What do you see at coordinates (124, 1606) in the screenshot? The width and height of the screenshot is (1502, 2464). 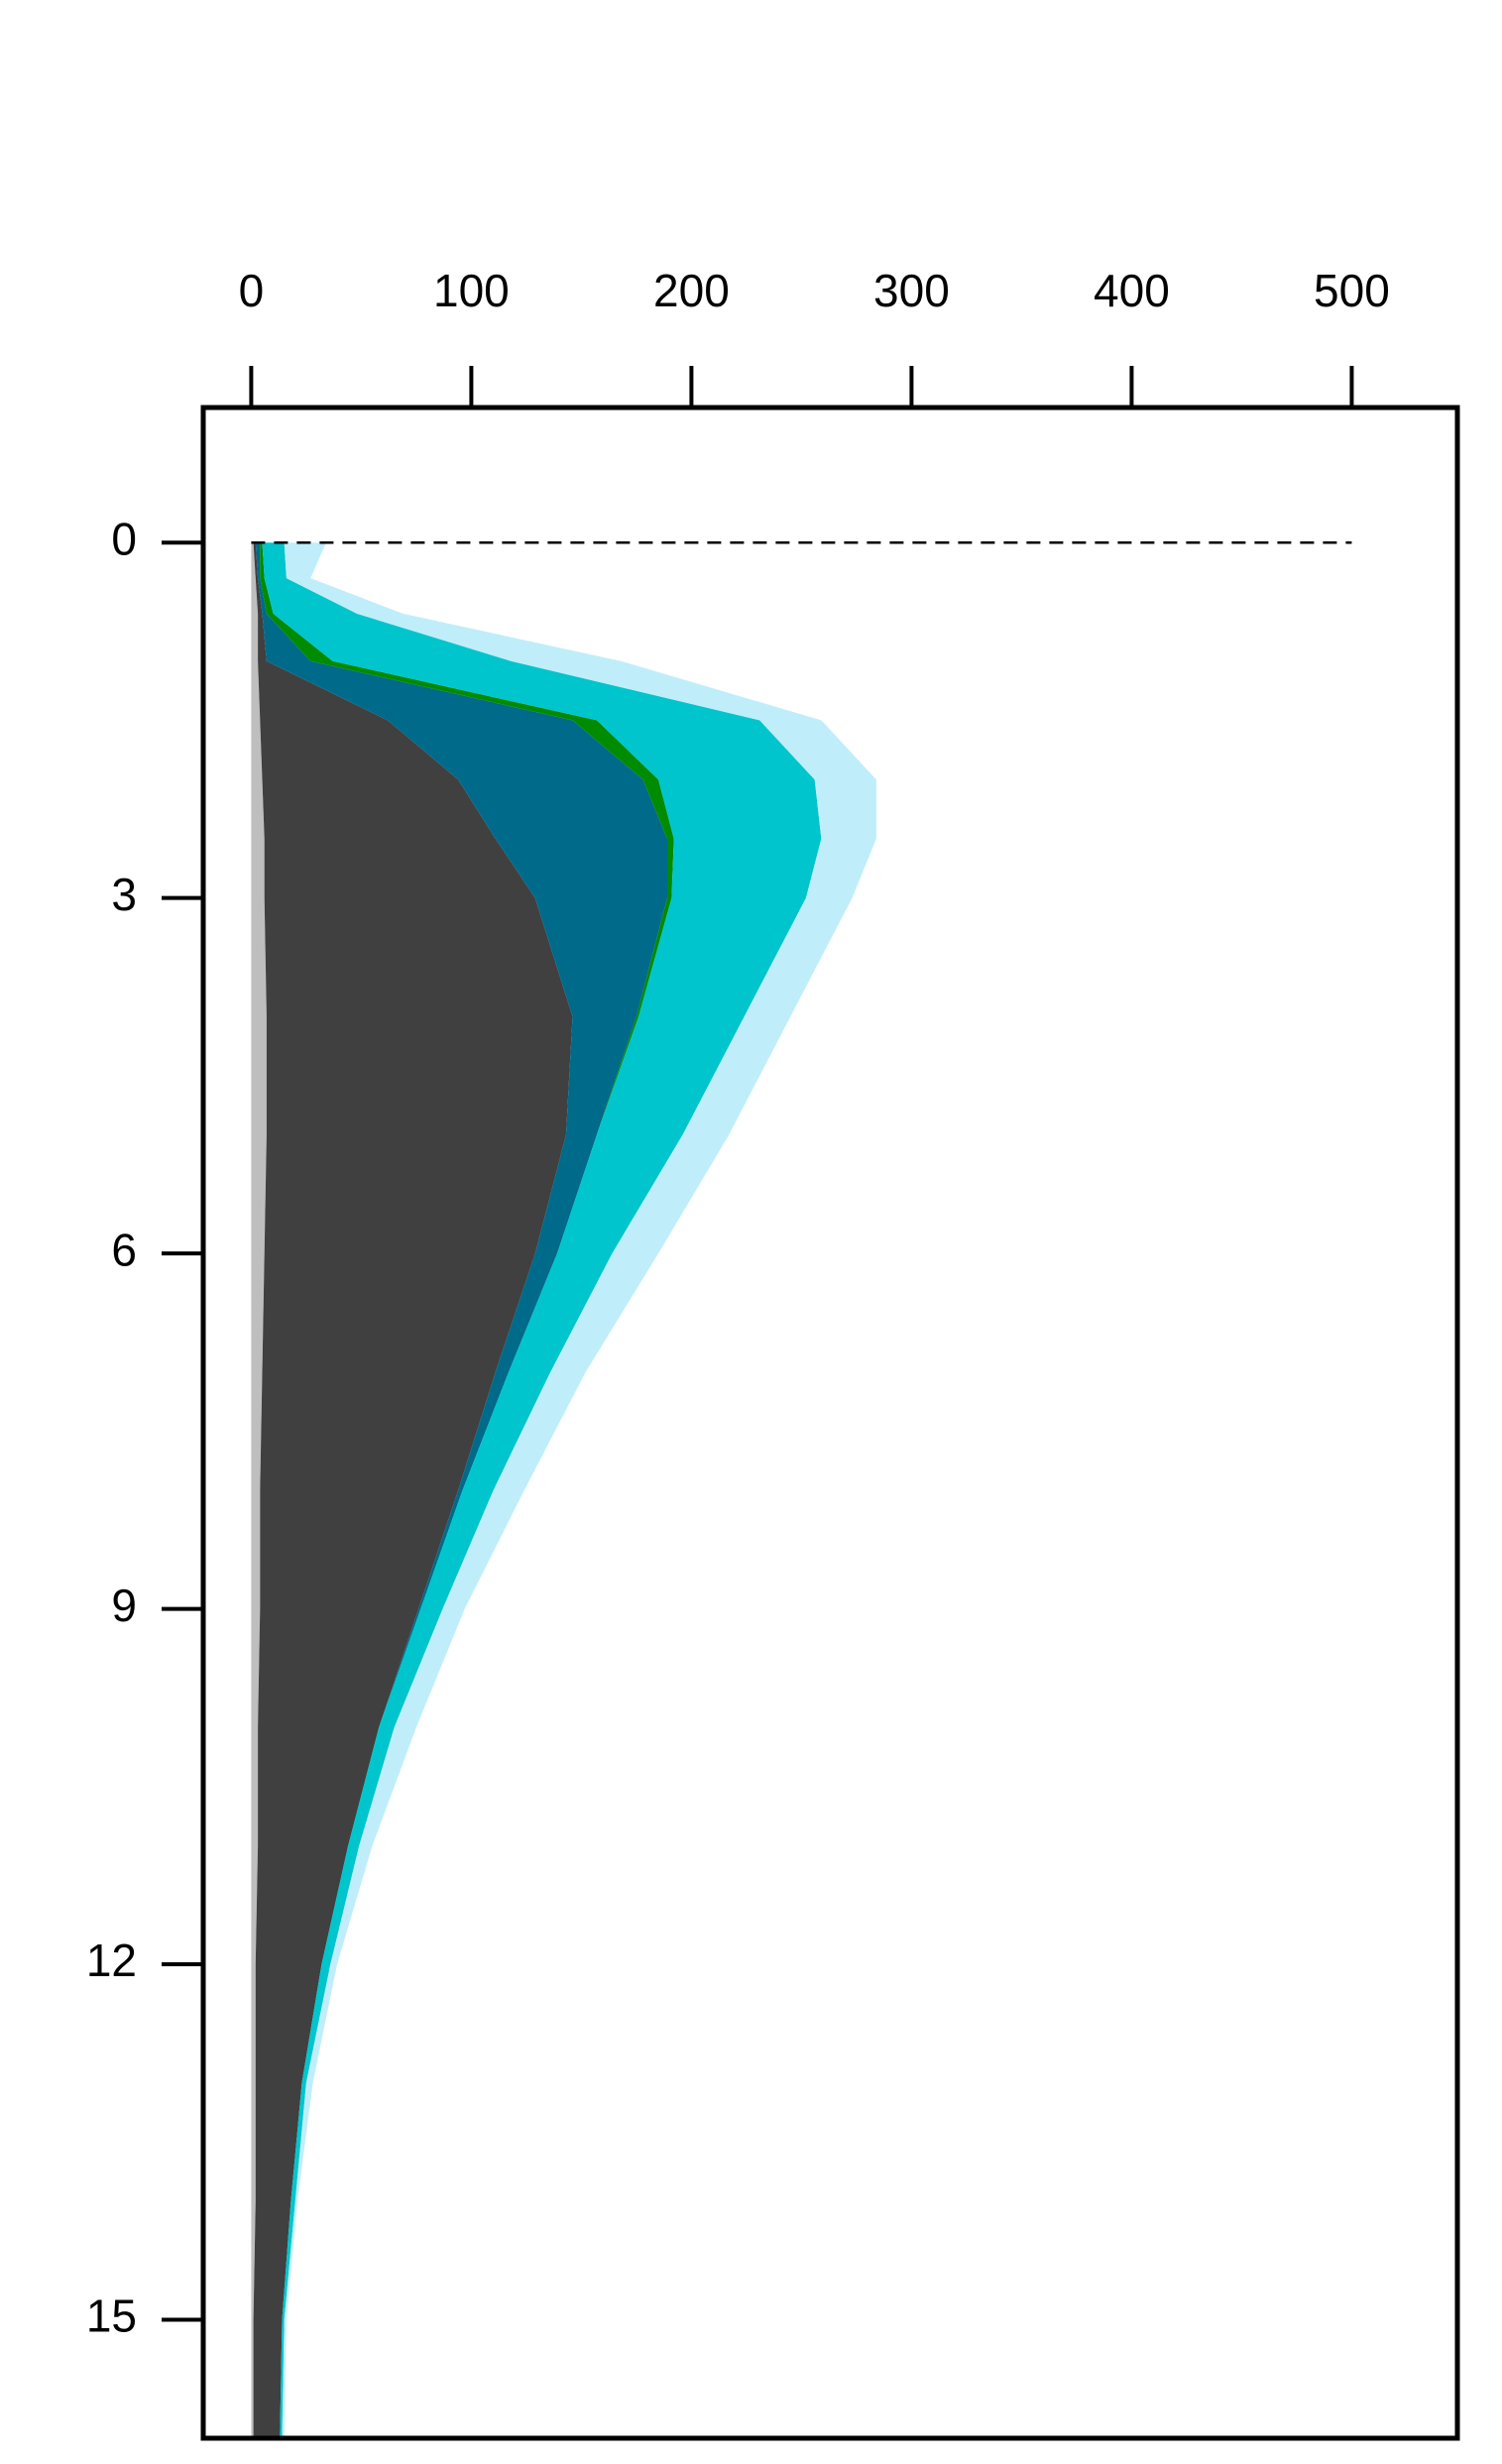 I see `y-tick-label: 9` at bounding box center [124, 1606].